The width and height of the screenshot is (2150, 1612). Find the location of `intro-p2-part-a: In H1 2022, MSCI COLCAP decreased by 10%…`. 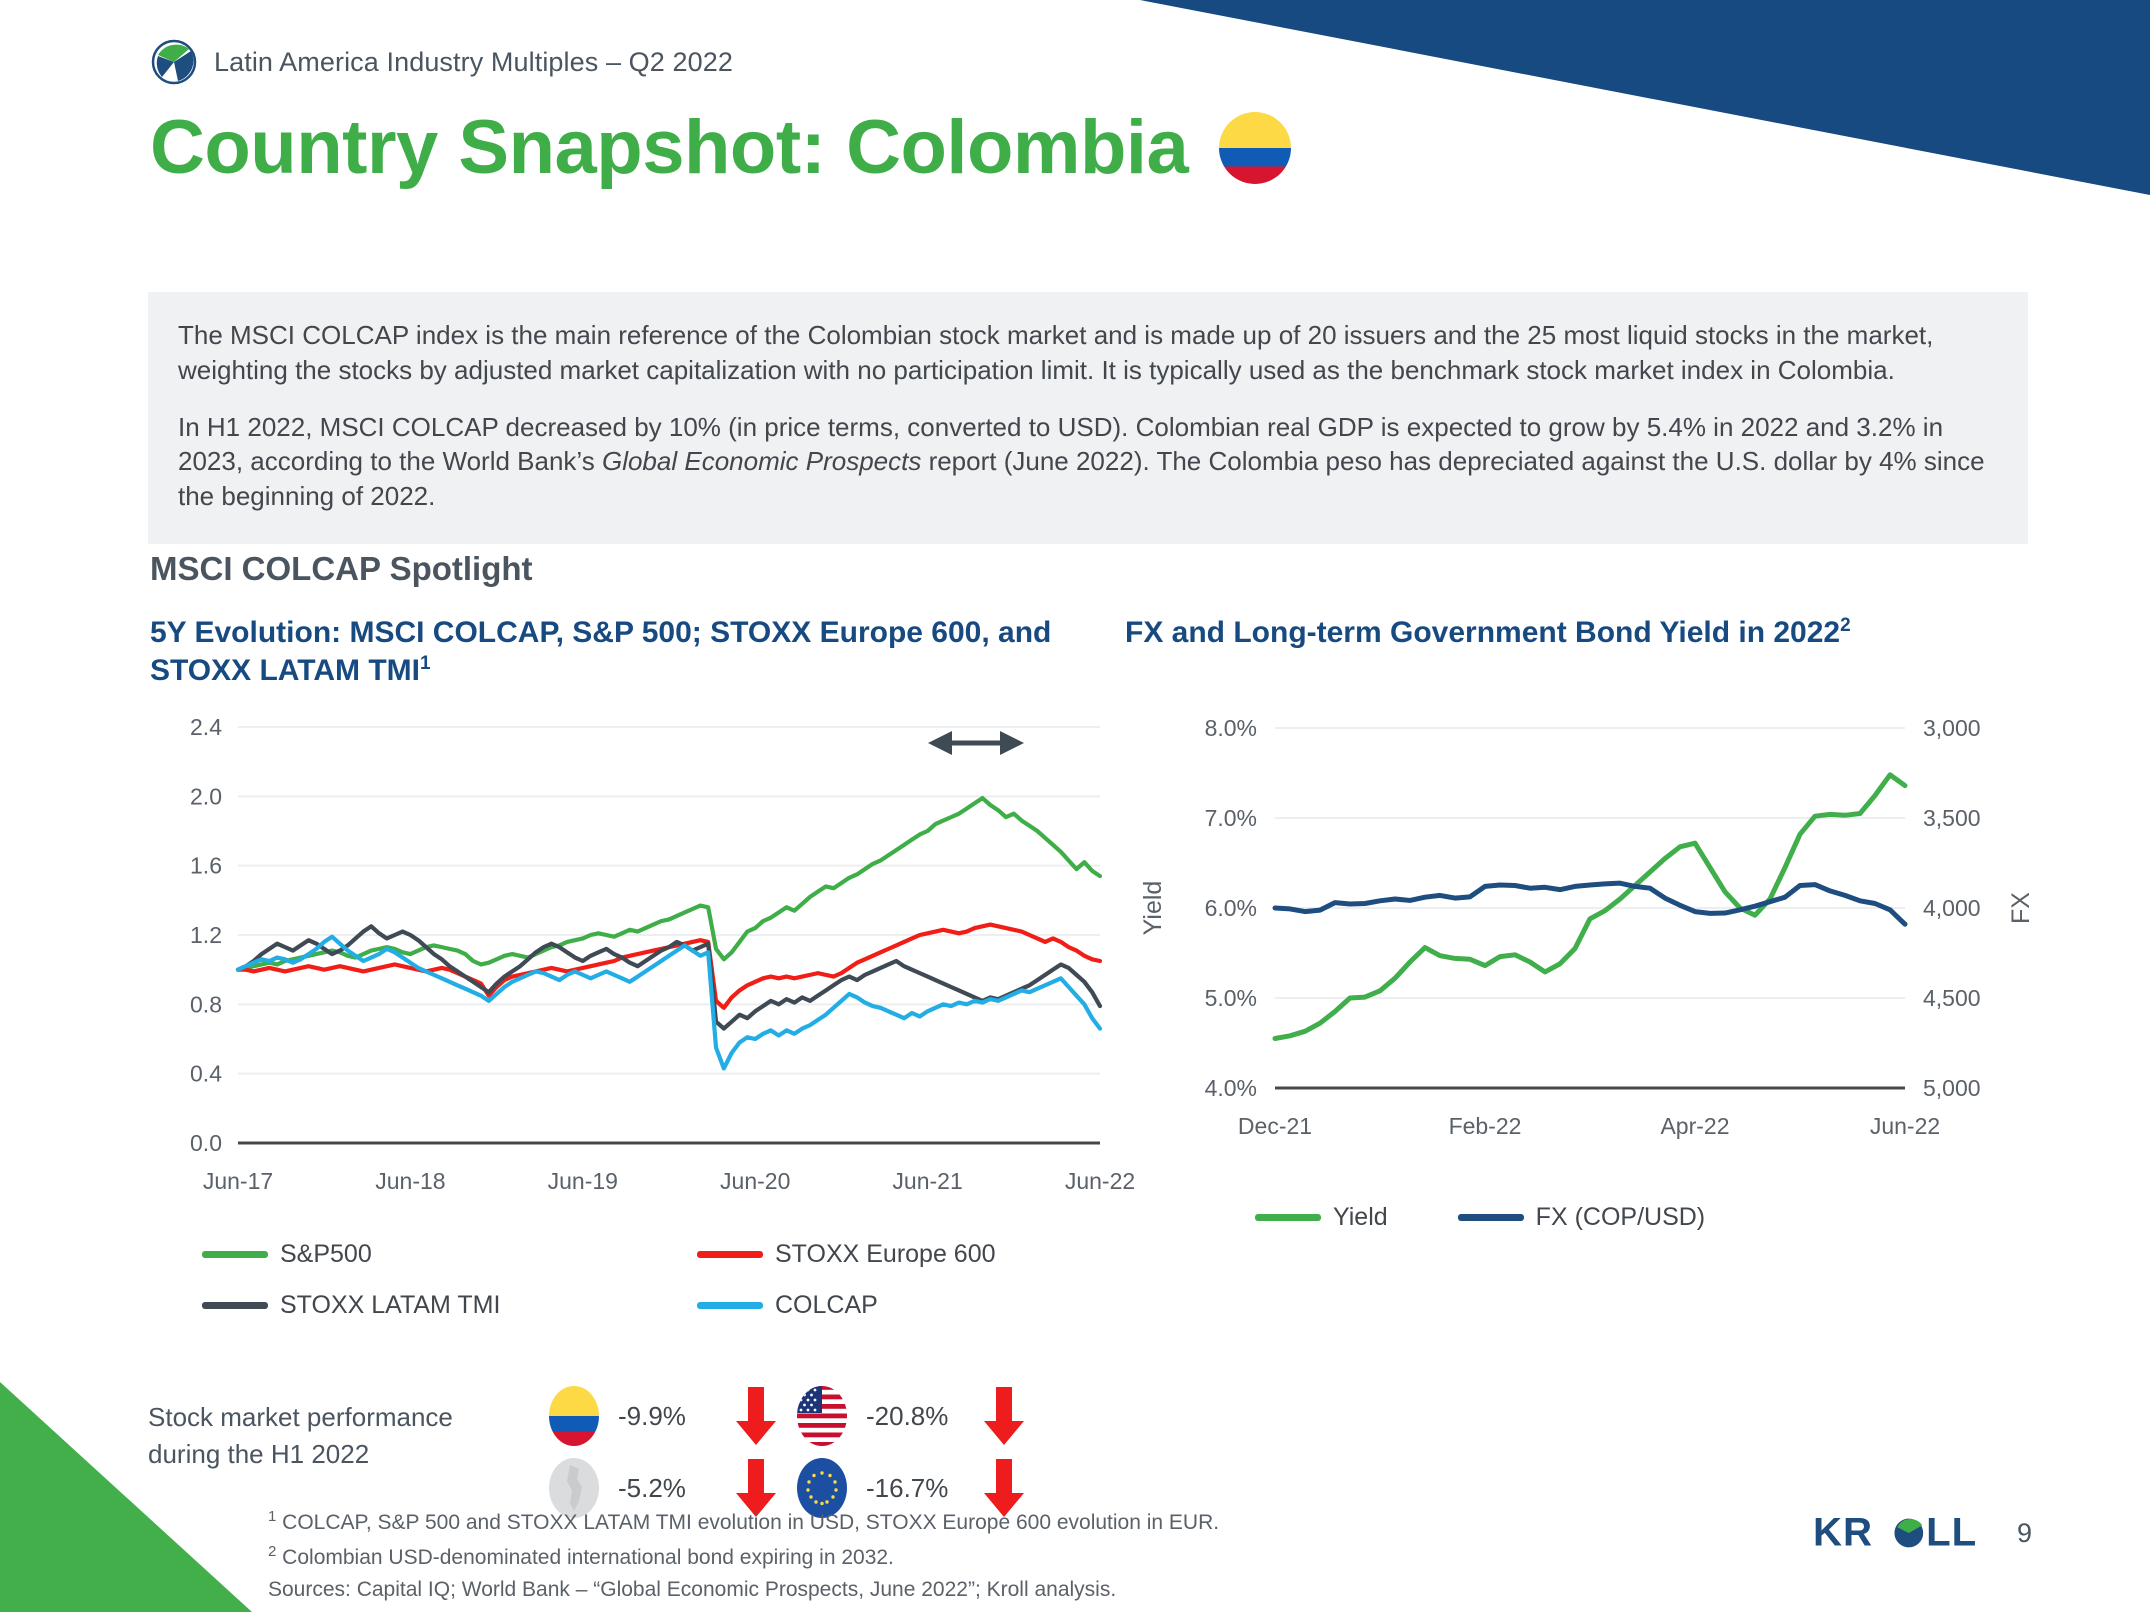

intro-p2-part-a: In H1 2022, MSCI COLCAP decreased by 10%… is located at coordinates (1061, 444).